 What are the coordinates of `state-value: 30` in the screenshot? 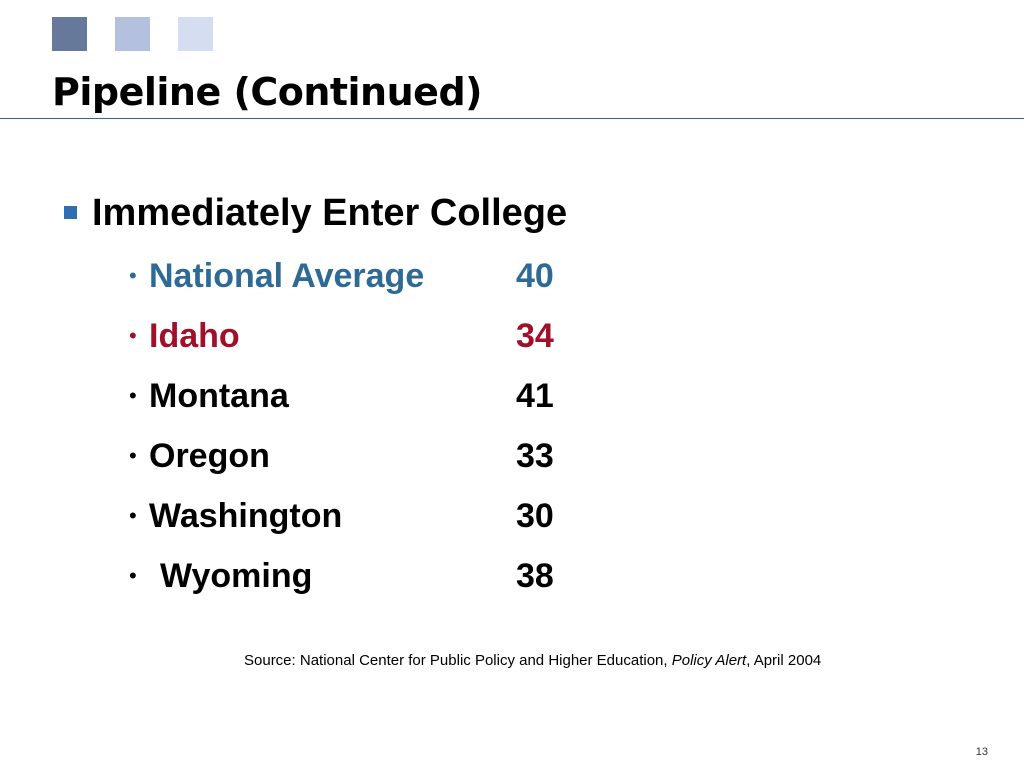 It's located at (535, 516).